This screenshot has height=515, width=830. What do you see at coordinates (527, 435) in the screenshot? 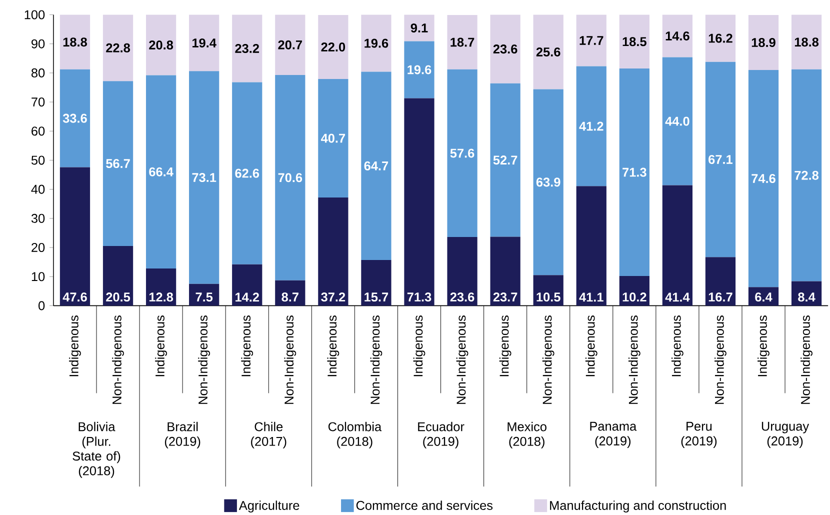
I see `text: Mexico (2018)` at bounding box center [527, 435].